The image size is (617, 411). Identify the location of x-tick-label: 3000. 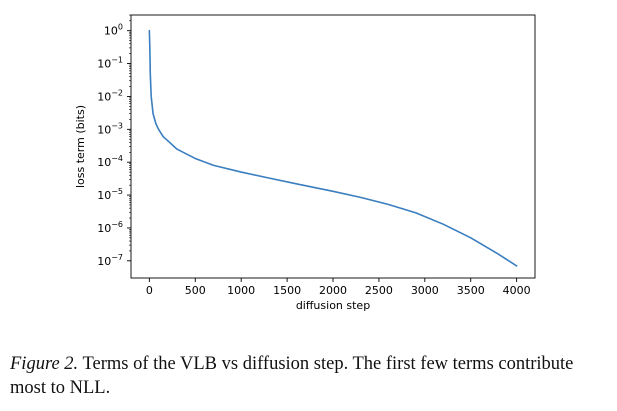
(425, 290).